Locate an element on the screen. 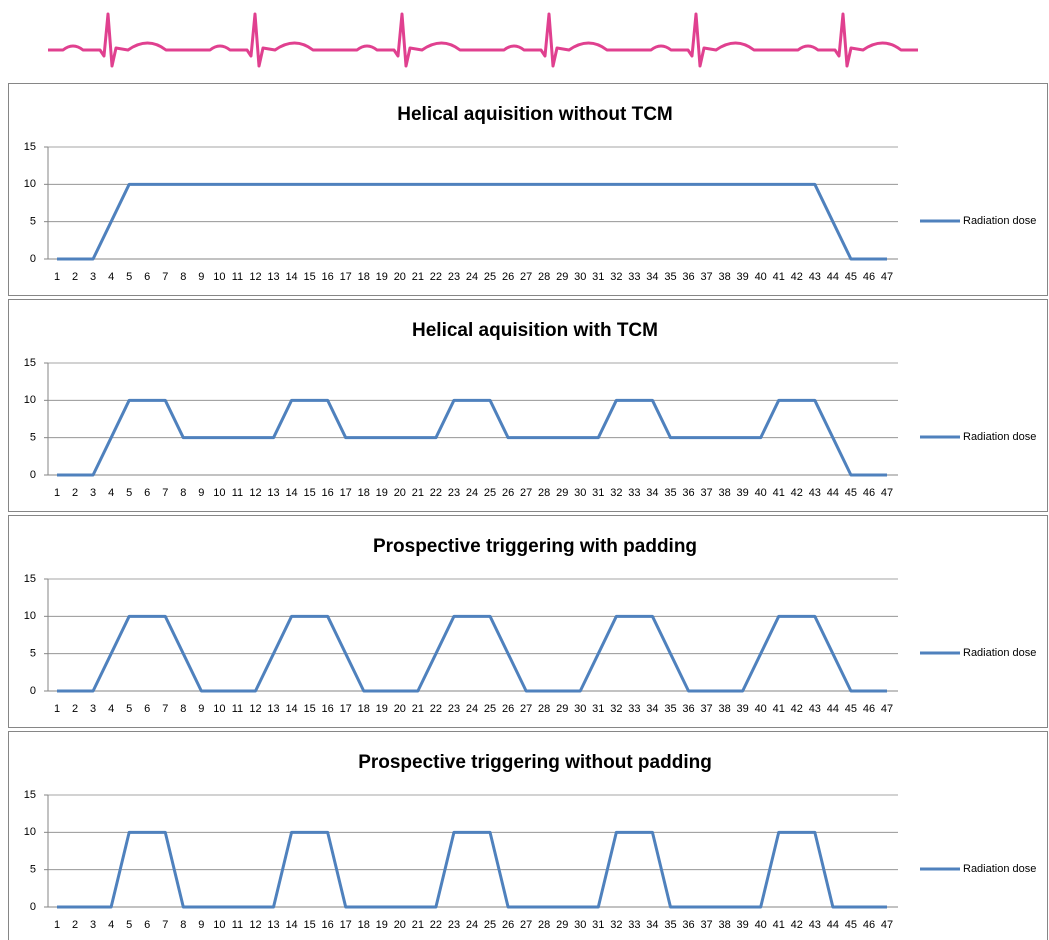  x-tick-label: 13 is located at coordinates (273, 493).